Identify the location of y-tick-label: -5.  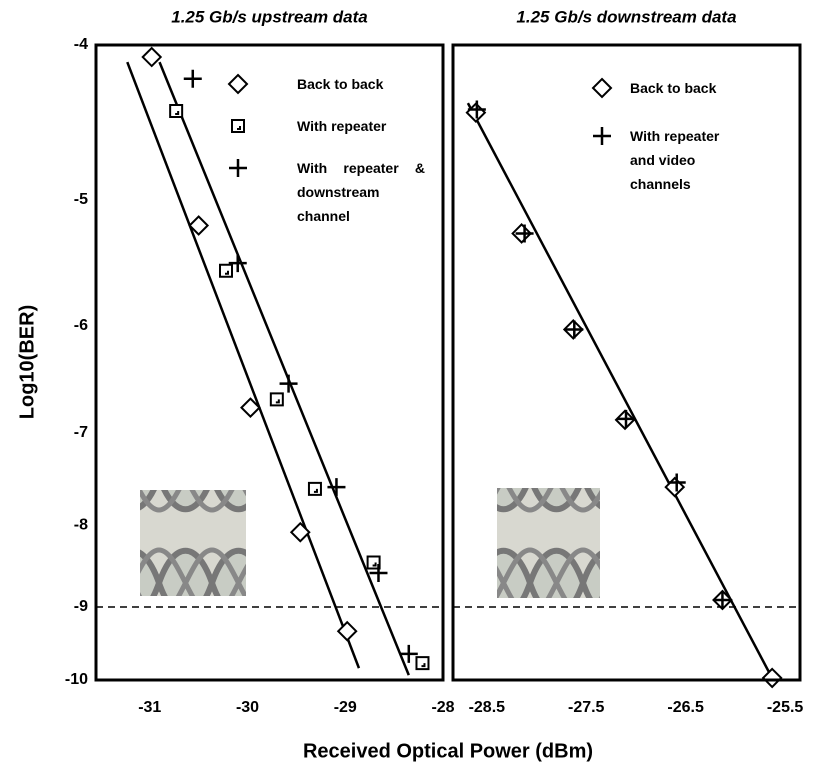
(81, 199).